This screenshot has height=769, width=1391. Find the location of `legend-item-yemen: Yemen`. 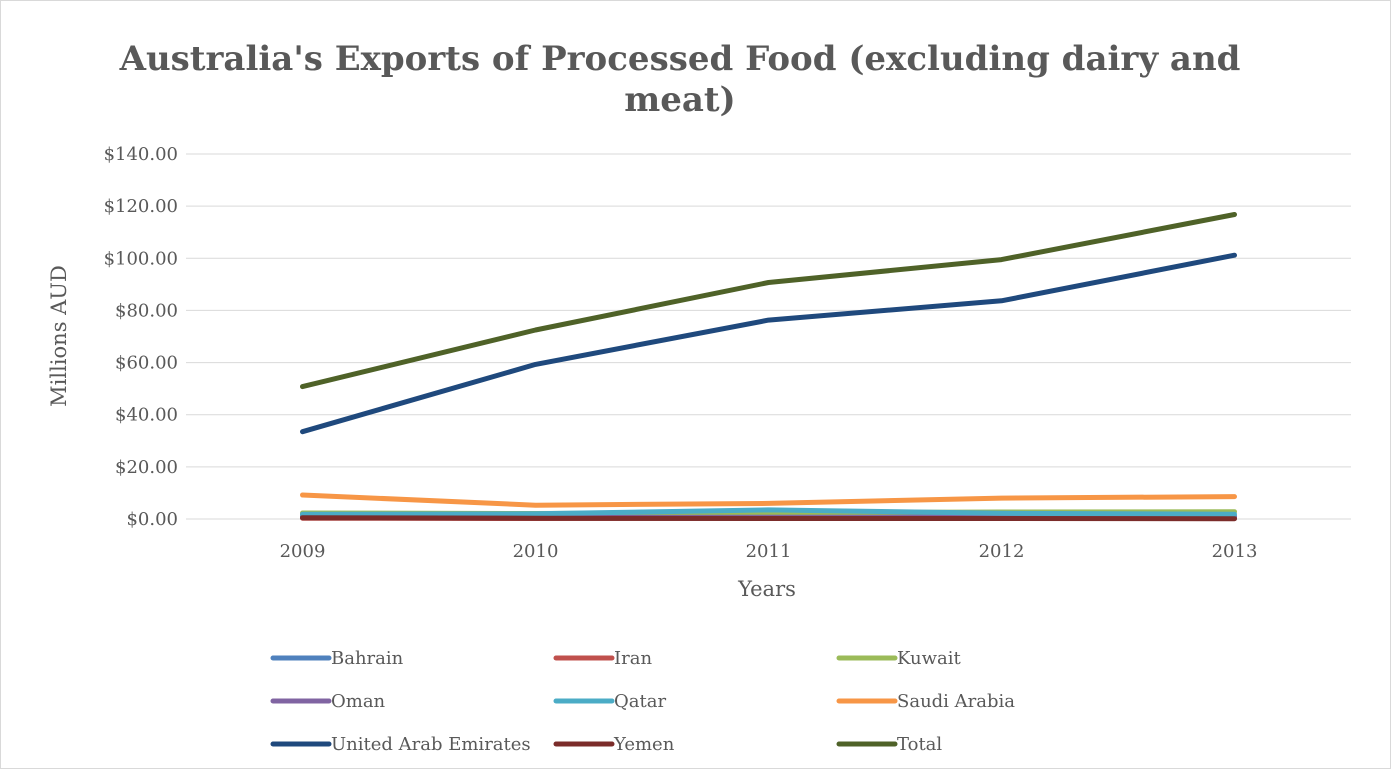

legend-item-yemen: Yemen is located at coordinates (614, 744).